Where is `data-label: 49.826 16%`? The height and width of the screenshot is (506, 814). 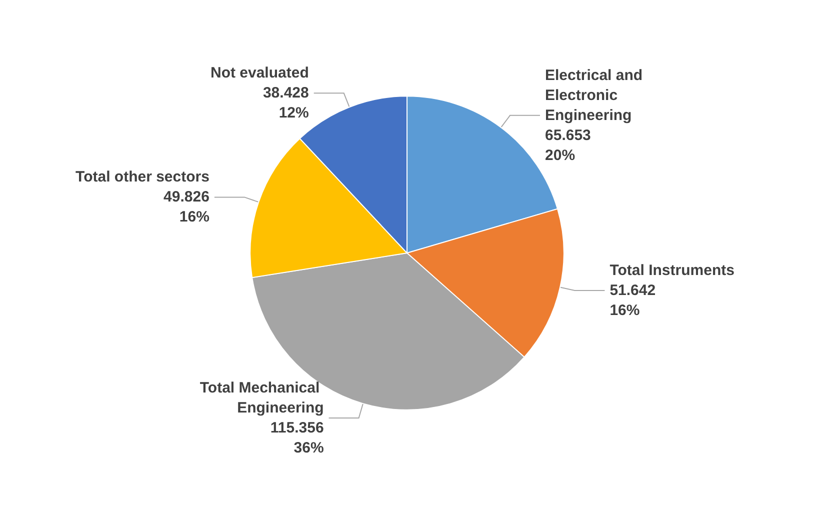 data-label: 49.826 16% is located at coordinates (187, 207).